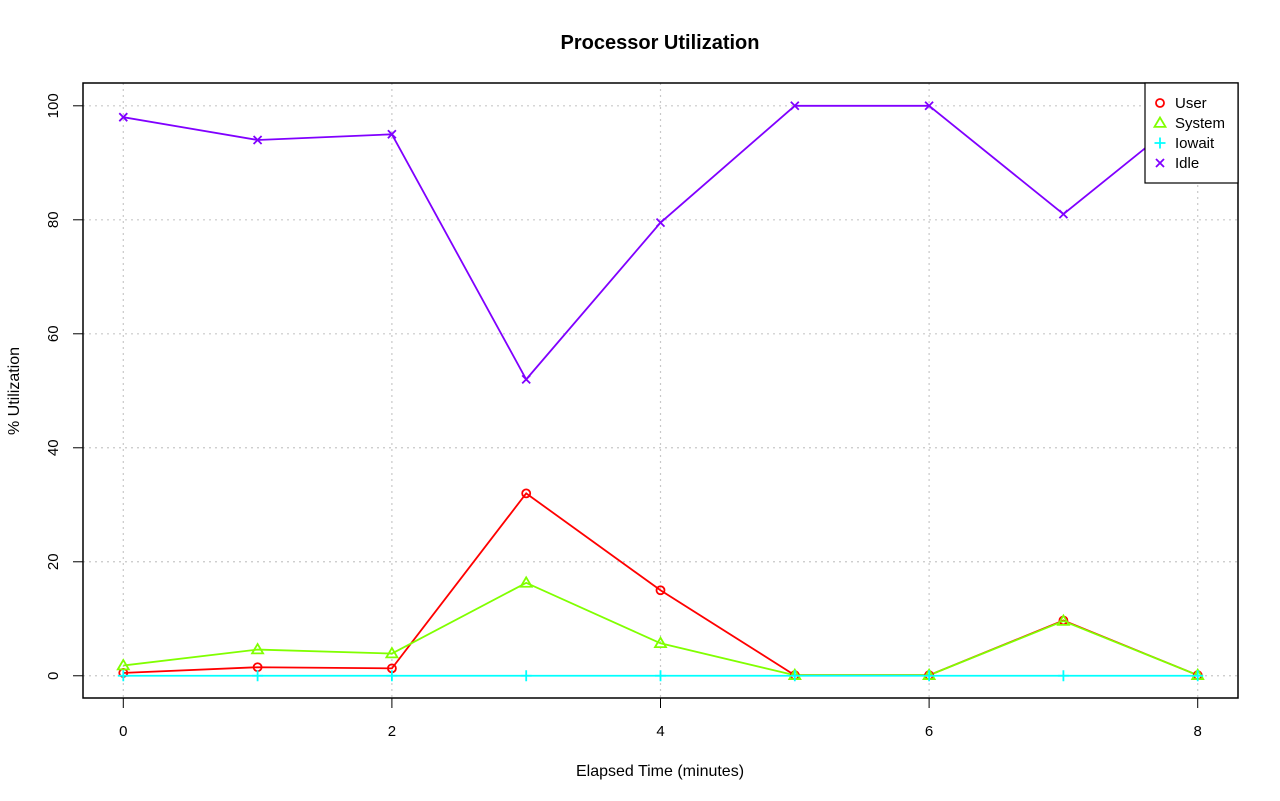 The height and width of the screenshot is (801, 1280). Describe the element at coordinates (660, 43) in the screenshot. I see `chart-title: Processor Utilization` at that location.